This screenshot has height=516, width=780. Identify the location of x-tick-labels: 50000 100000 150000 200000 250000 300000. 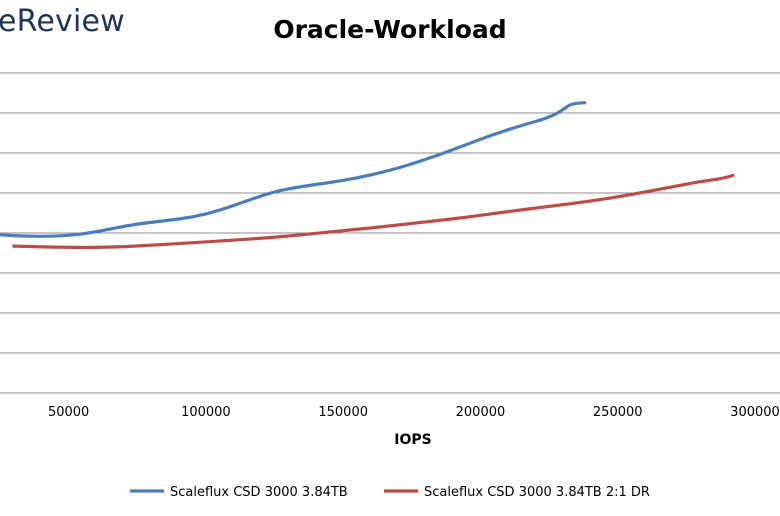
(414, 412).